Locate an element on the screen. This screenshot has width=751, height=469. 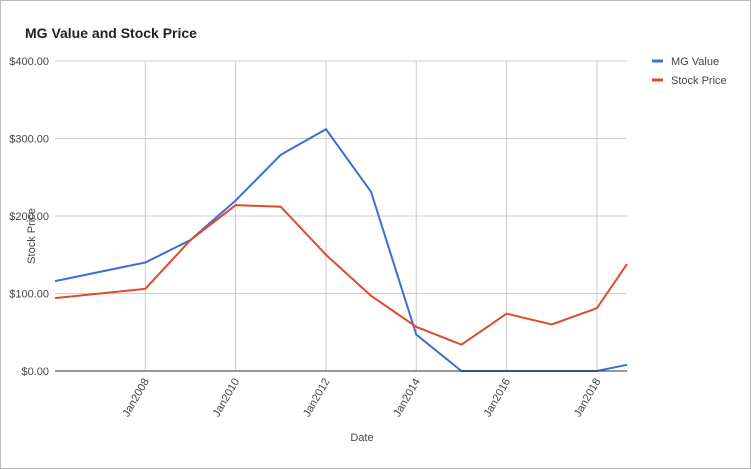
y-tick-label: $100.00 is located at coordinates (29, 295).